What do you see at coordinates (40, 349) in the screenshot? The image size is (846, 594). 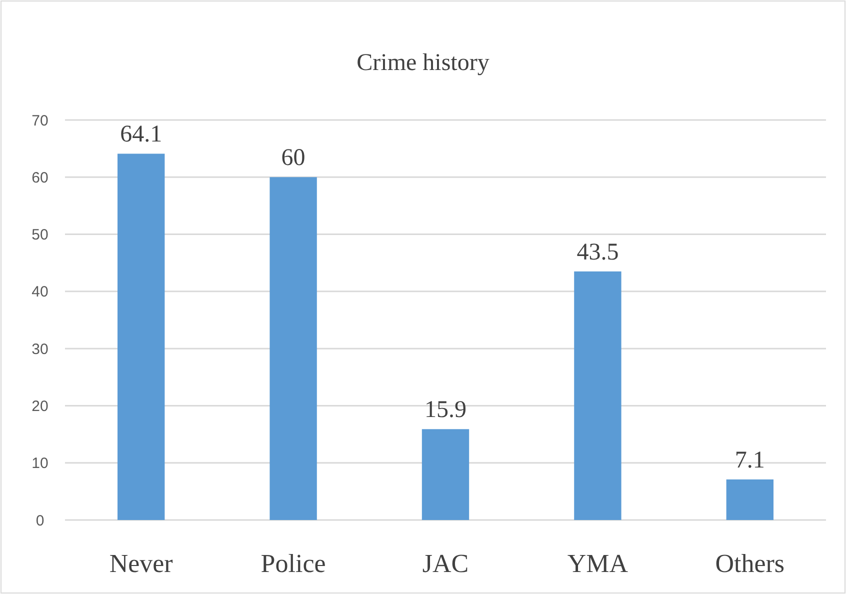 I see `y-tick-label: 30` at bounding box center [40, 349].